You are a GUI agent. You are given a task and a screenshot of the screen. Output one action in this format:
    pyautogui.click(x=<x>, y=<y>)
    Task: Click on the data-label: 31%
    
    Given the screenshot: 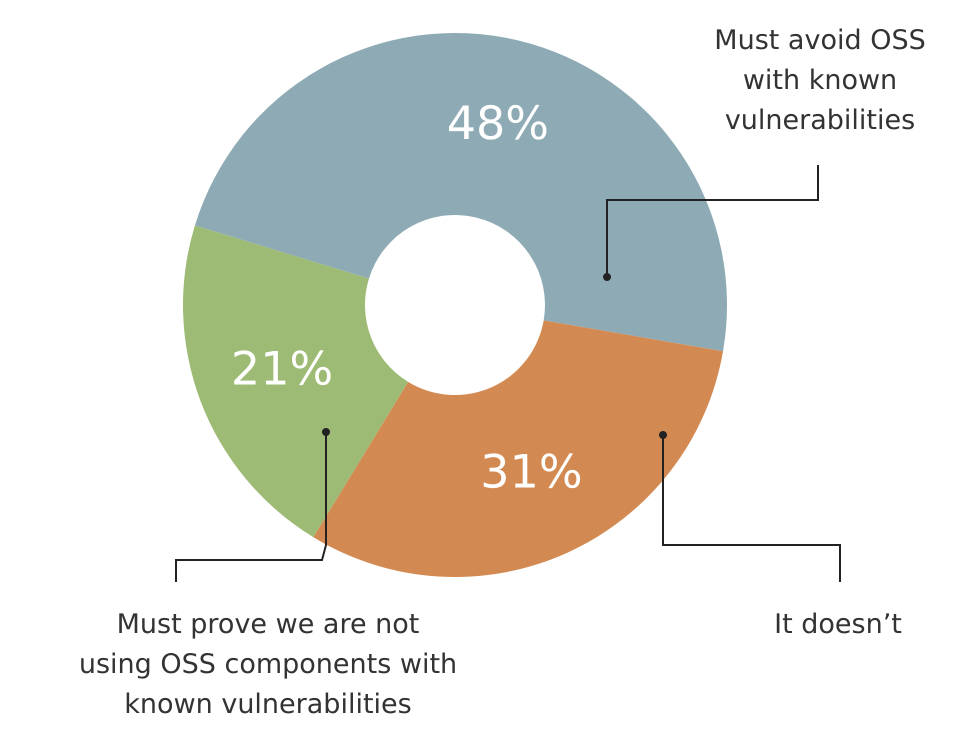 What is the action you would take?
    pyautogui.click(x=531, y=471)
    